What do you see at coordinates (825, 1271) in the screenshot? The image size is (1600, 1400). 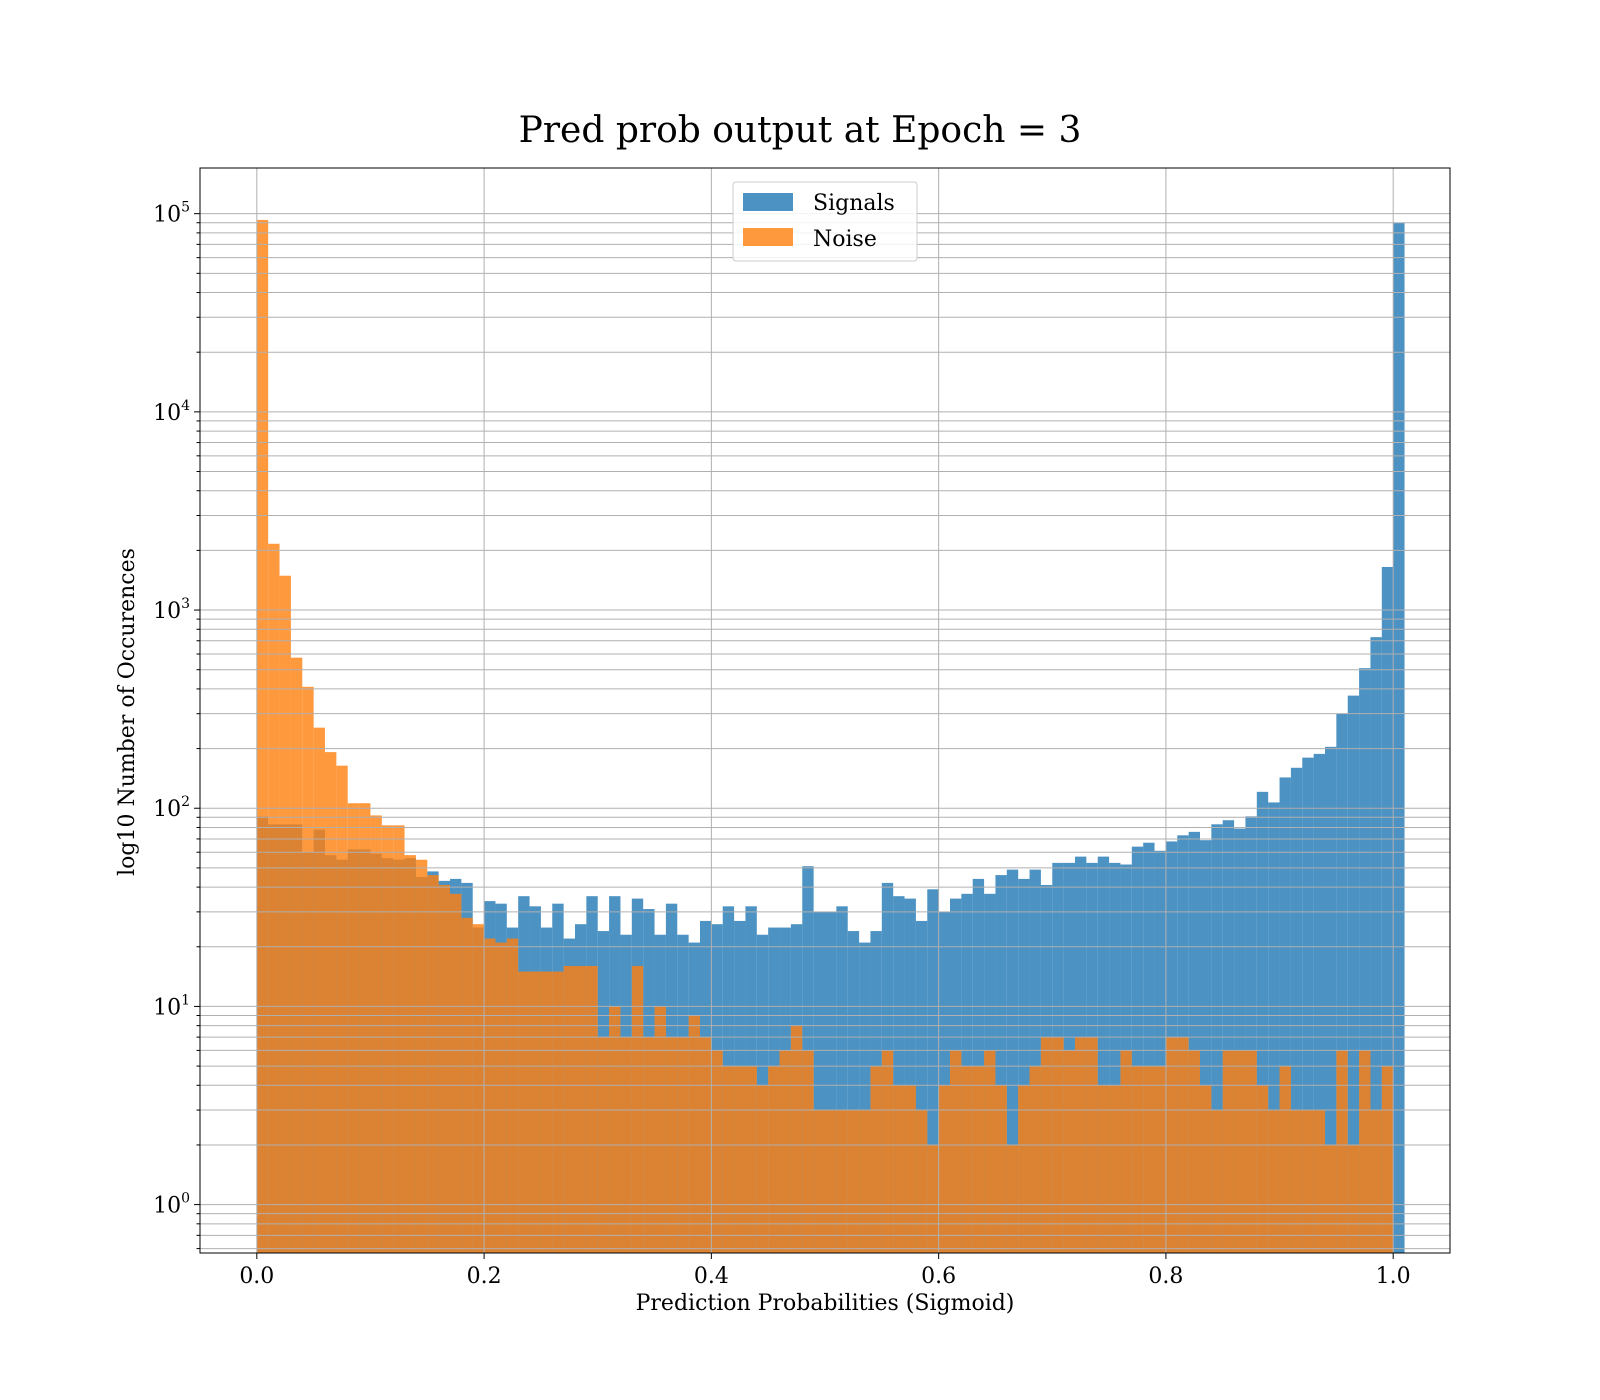 I see `x-axis: 0.0 0.2 0.4 0.6 0.8 1.0` at bounding box center [825, 1271].